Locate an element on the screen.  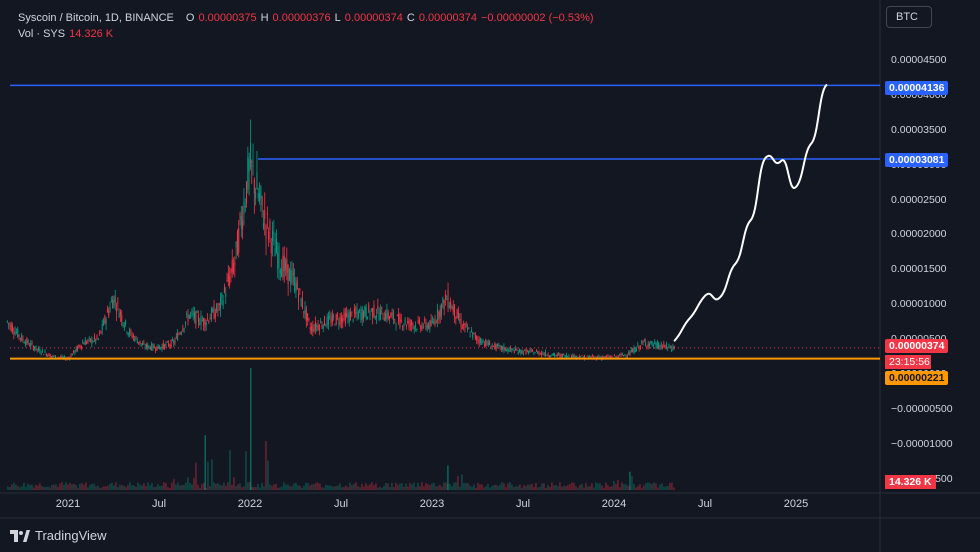
volume-label: Vol · SYS is located at coordinates (42, 34).